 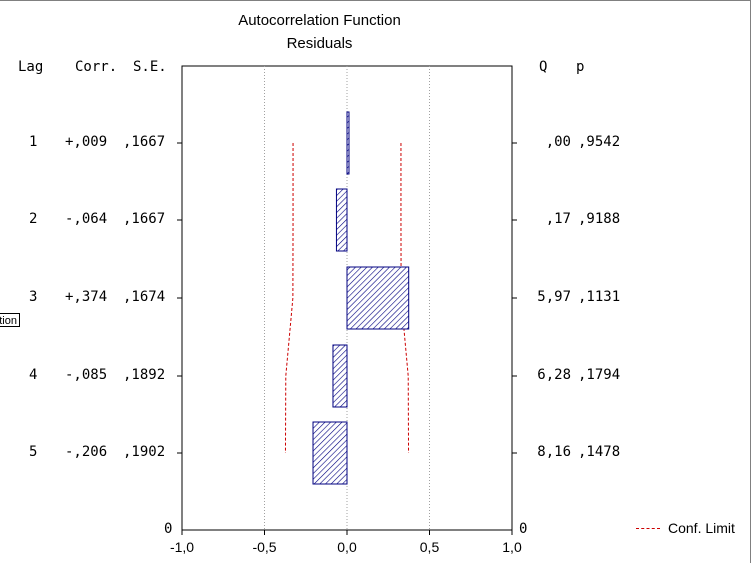 I want to click on chart-title: Autocorrelation Function, so click(x=319, y=20).